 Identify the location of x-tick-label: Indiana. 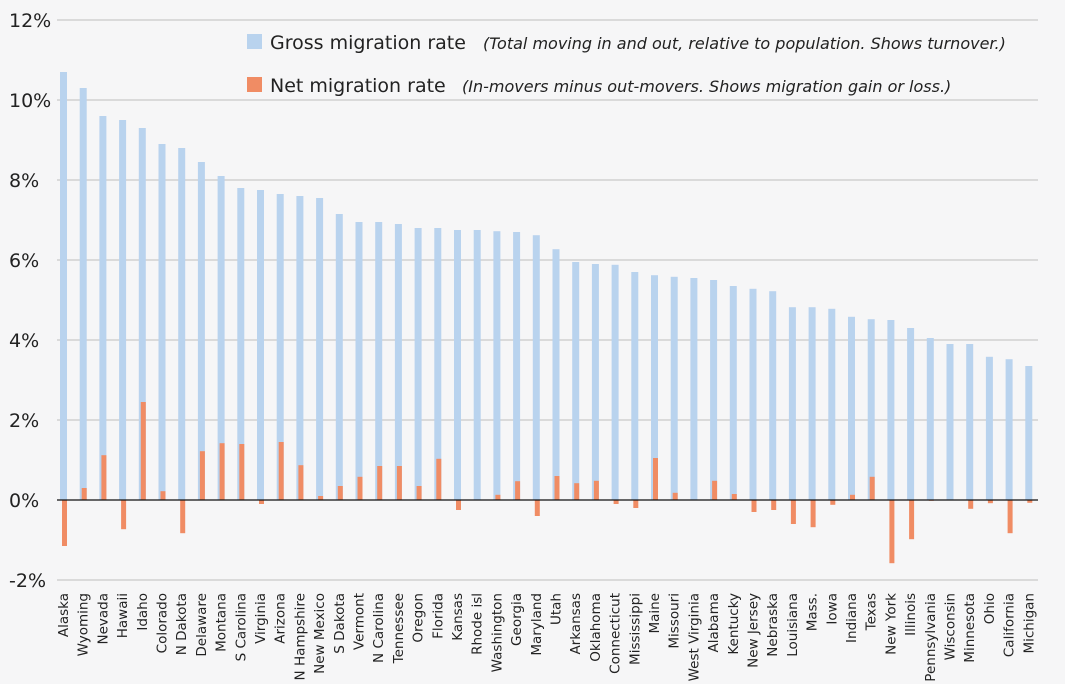
(852, 618).